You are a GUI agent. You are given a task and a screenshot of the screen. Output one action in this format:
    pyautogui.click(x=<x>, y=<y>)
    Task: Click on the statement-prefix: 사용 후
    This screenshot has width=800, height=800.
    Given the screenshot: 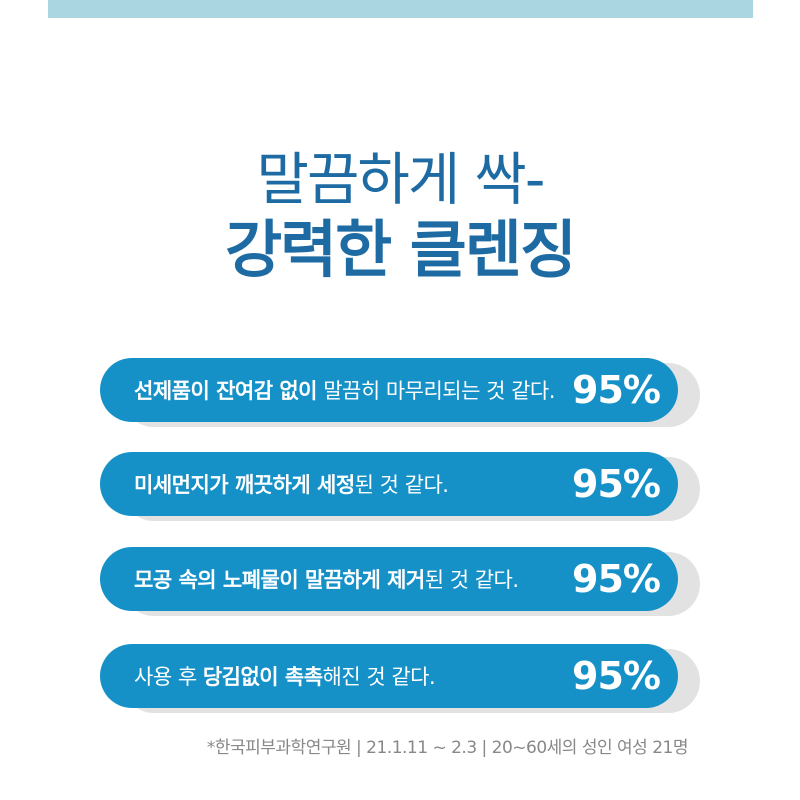 What is the action you would take?
    pyautogui.click(x=168, y=677)
    